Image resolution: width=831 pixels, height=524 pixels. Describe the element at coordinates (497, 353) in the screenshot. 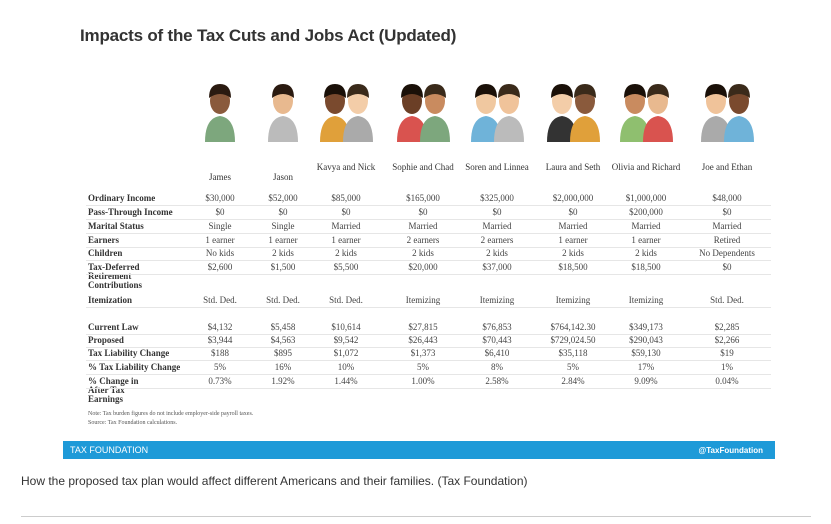

I see `cell: $6,410` at that location.